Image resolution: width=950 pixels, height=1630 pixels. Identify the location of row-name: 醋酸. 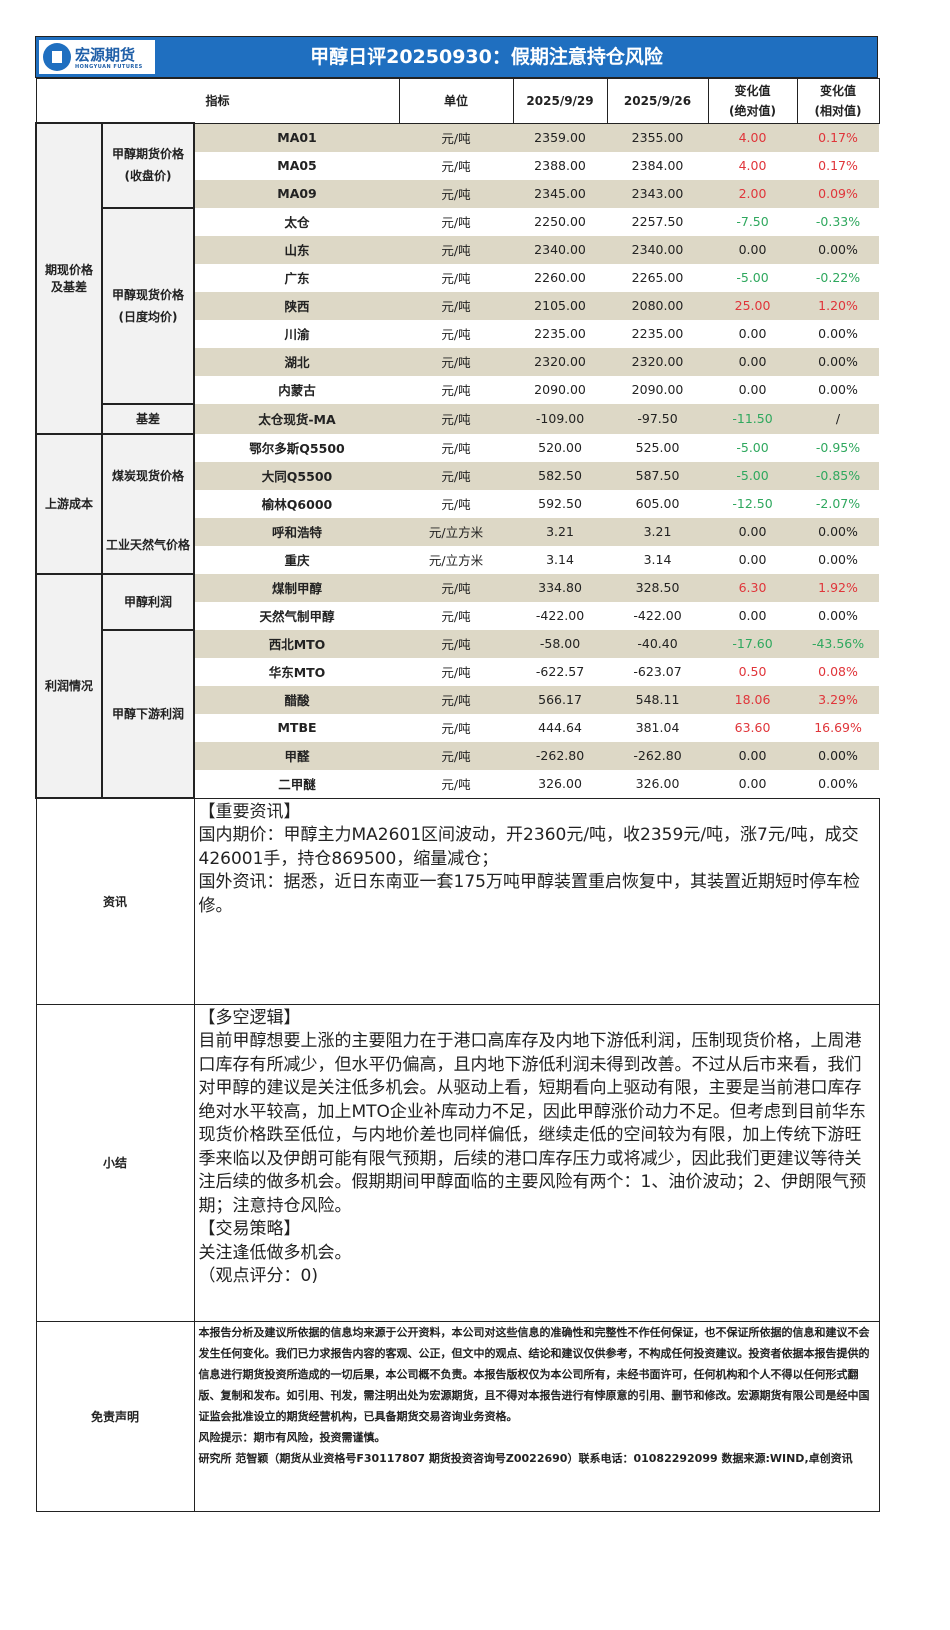
(297, 699).